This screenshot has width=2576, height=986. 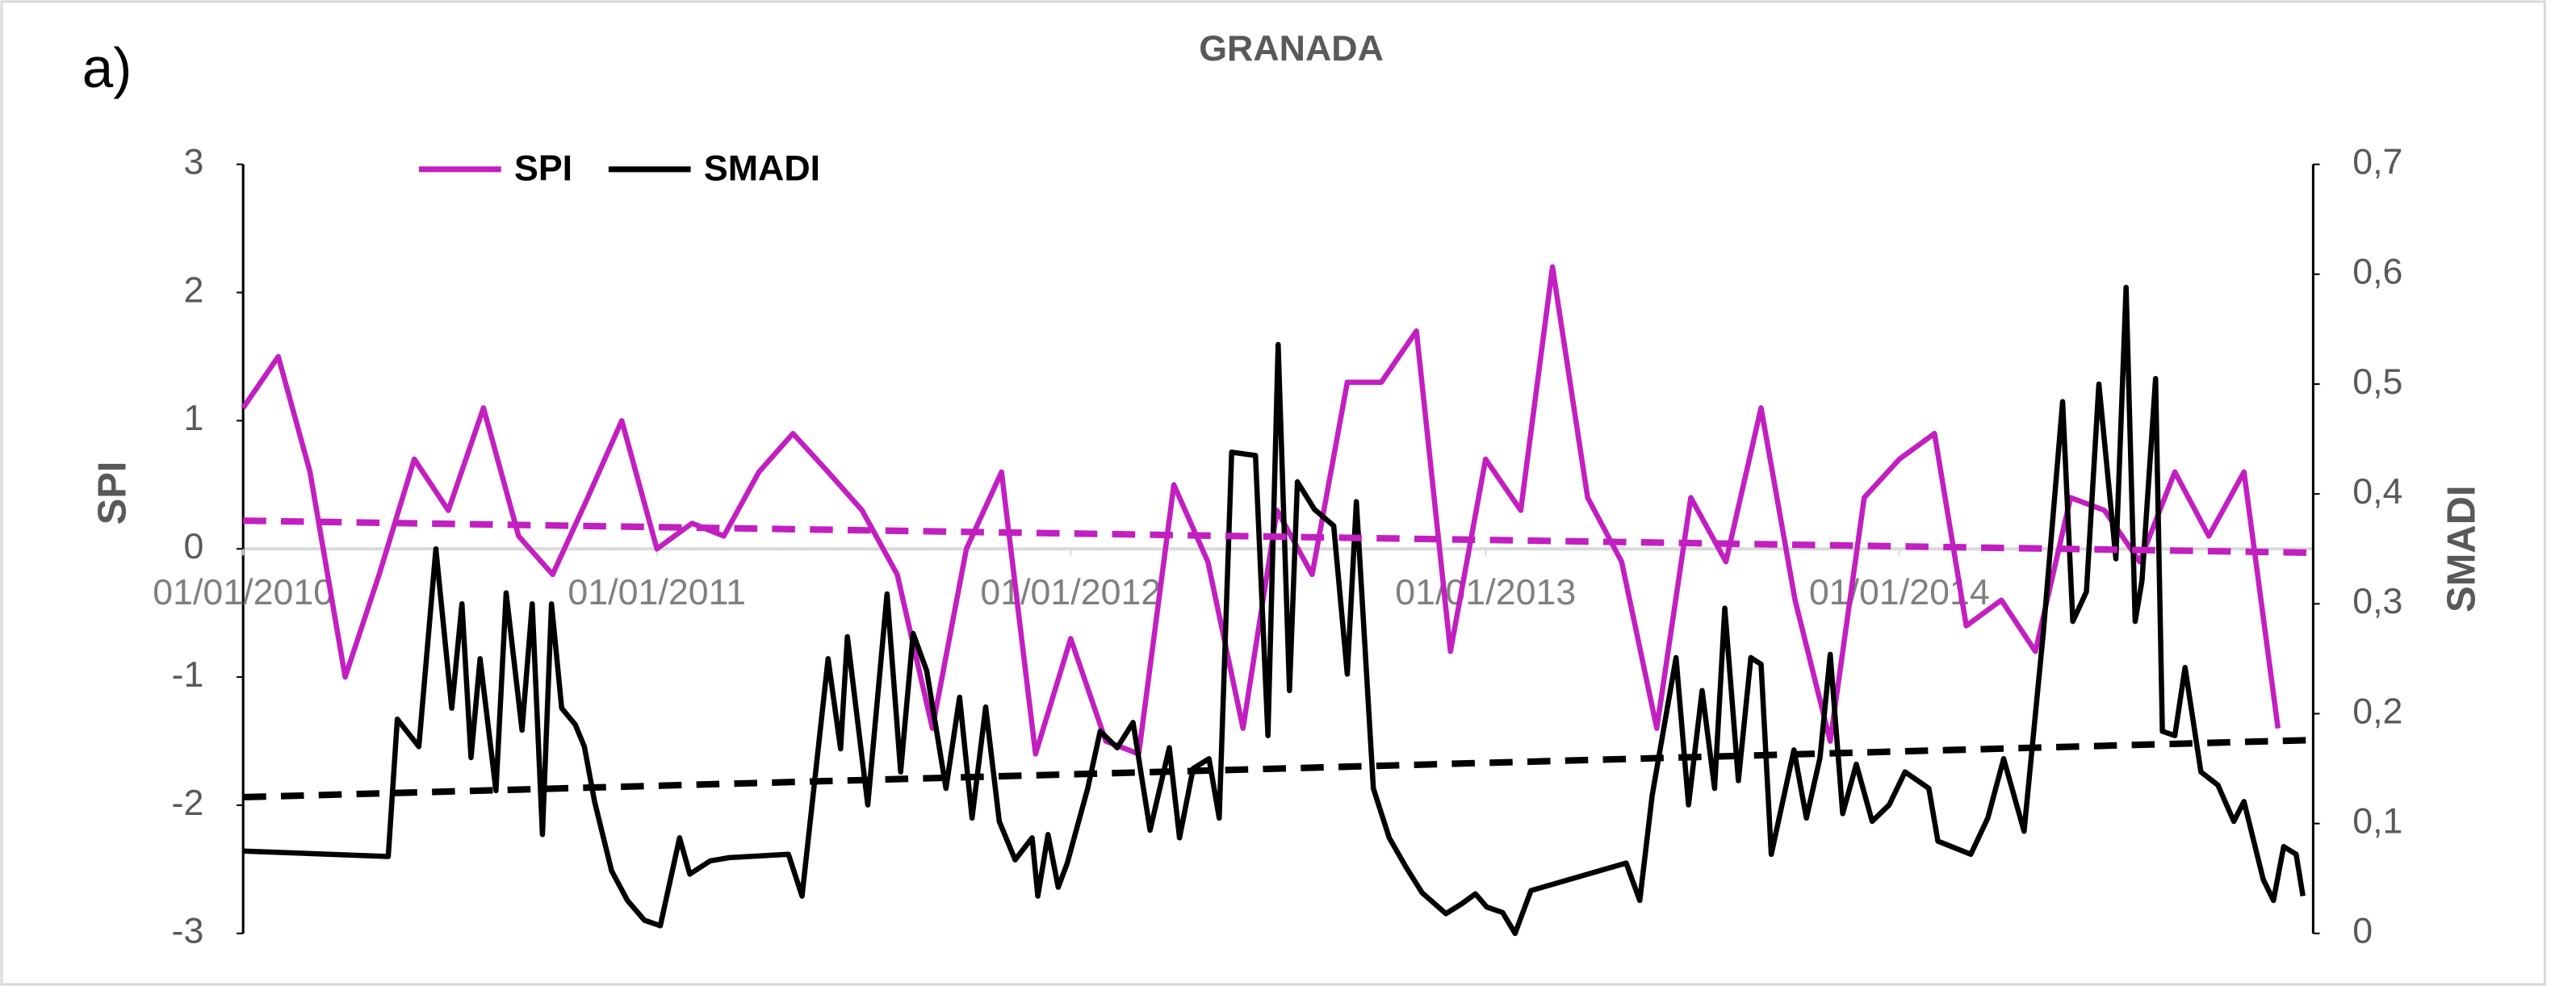 What do you see at coordinates (193, 289) in the screenshot?
I see `y-tick-label: 2` at bounding box center [193, 289].